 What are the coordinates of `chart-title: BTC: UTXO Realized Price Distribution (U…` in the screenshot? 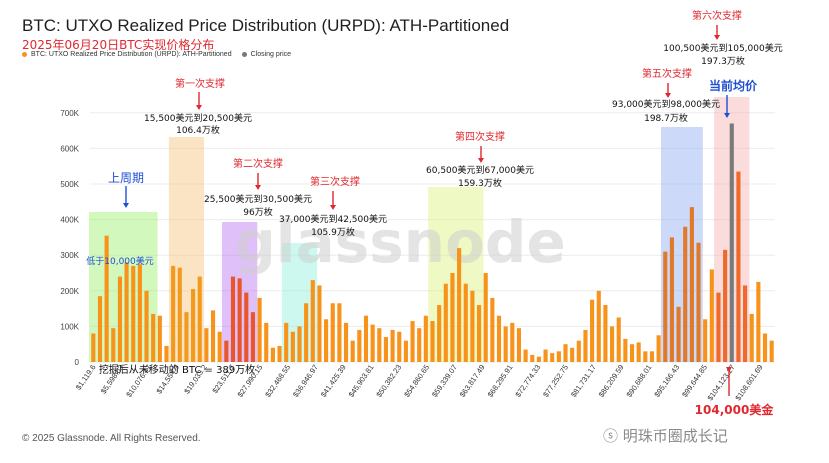 It's located at (266, 25).